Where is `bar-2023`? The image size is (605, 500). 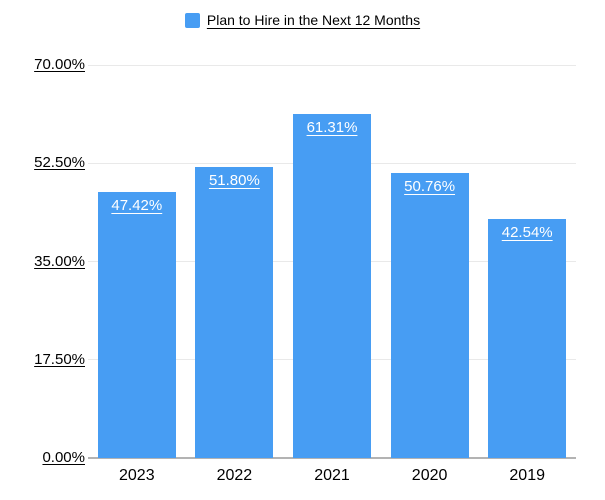 bar-2023 is located at coordinates (136, 324).